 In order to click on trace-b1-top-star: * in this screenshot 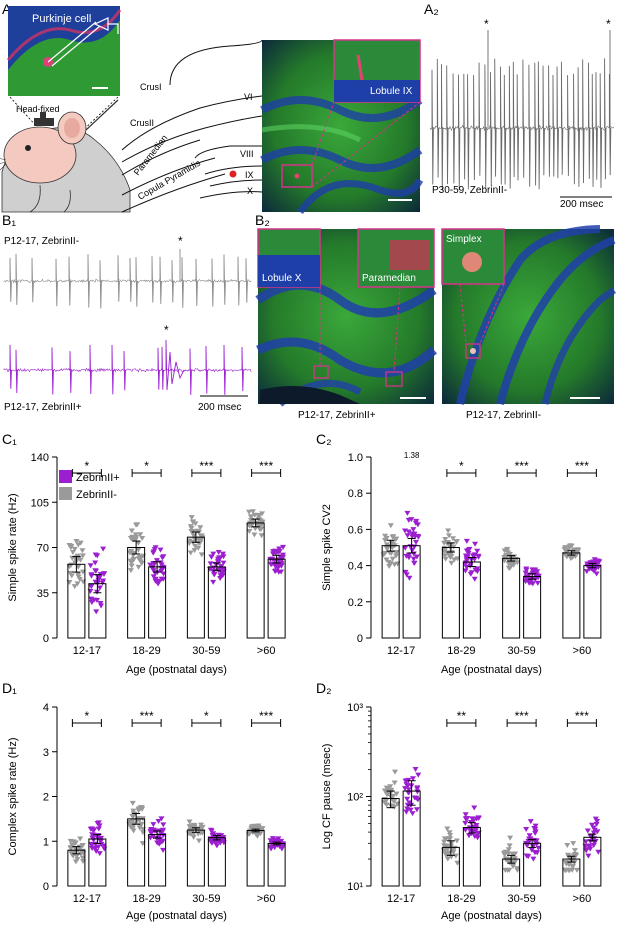, I will do `click(180, 241)`.